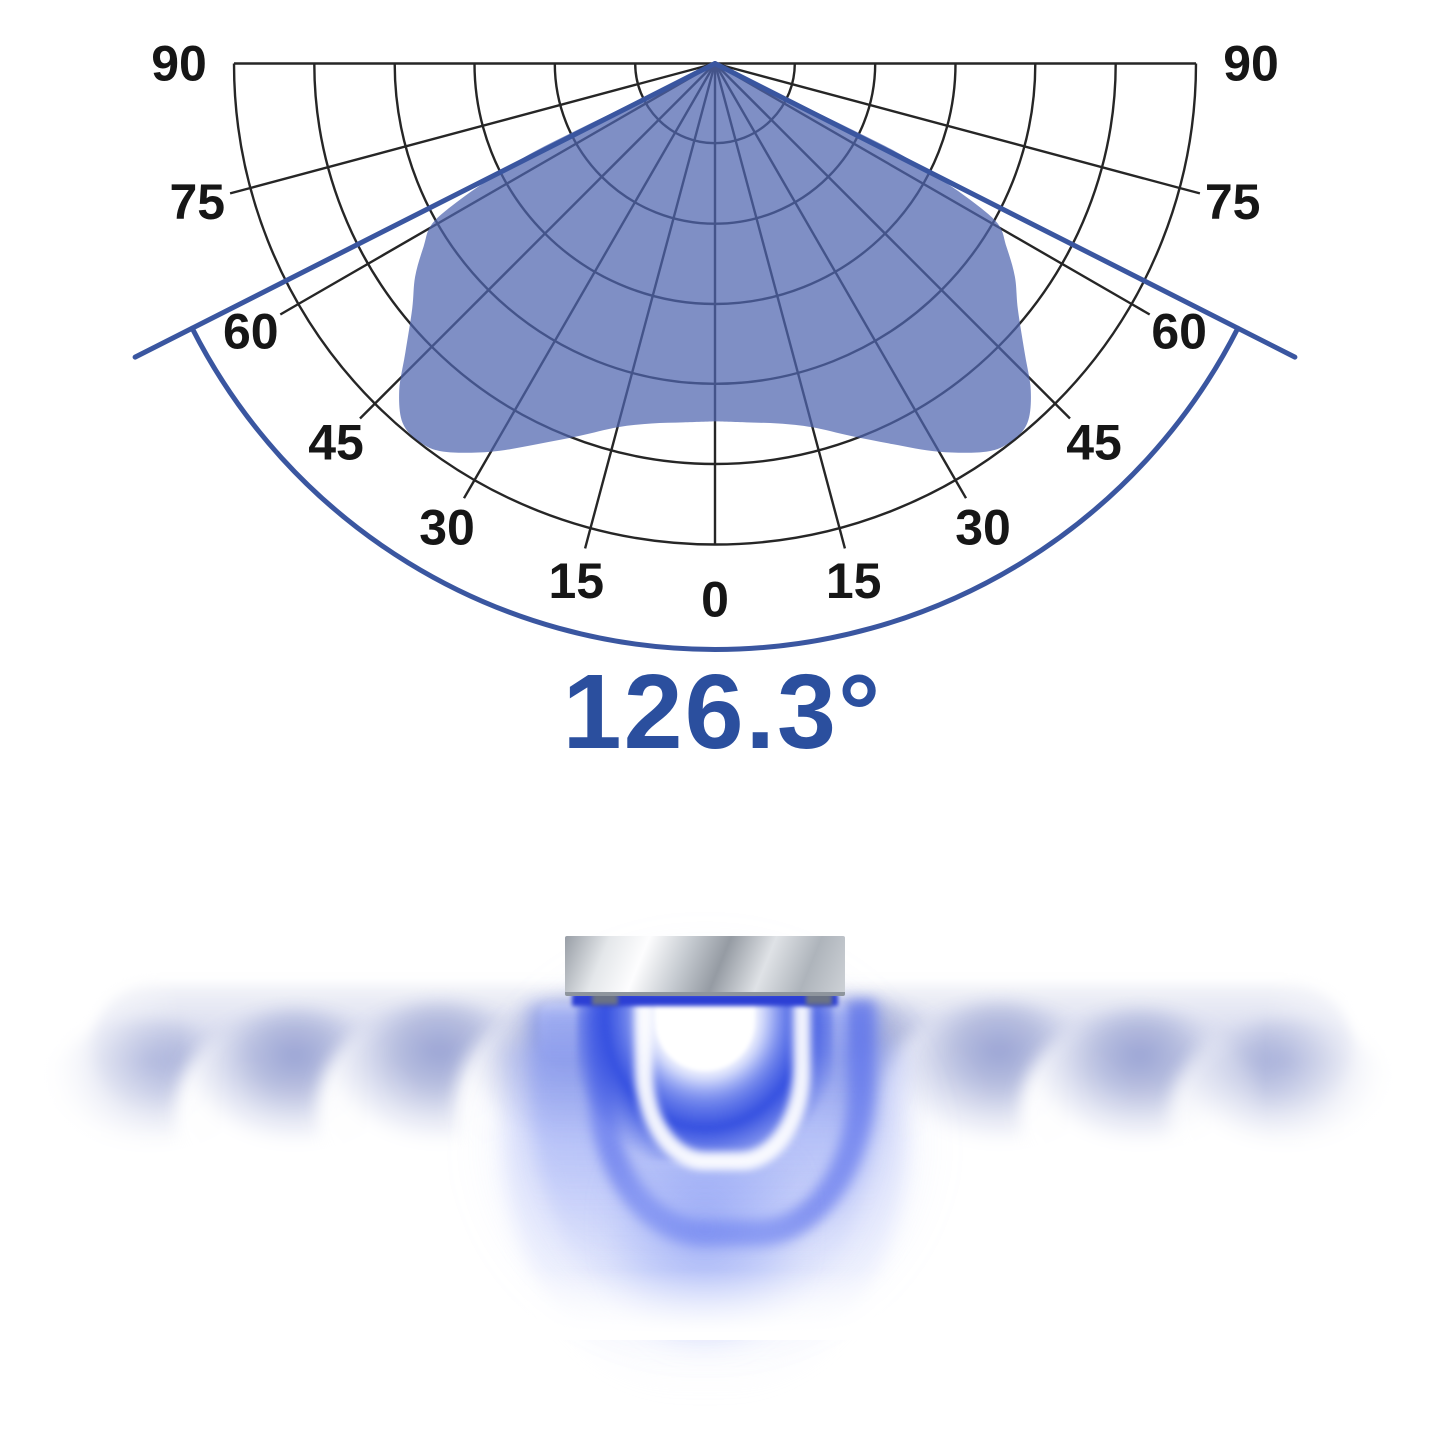 This screenshot has width=1445, height=1445. Describe the element at coordinates (715, 600) in the screenshot. I see `angle-tick-label: 0` at that location.